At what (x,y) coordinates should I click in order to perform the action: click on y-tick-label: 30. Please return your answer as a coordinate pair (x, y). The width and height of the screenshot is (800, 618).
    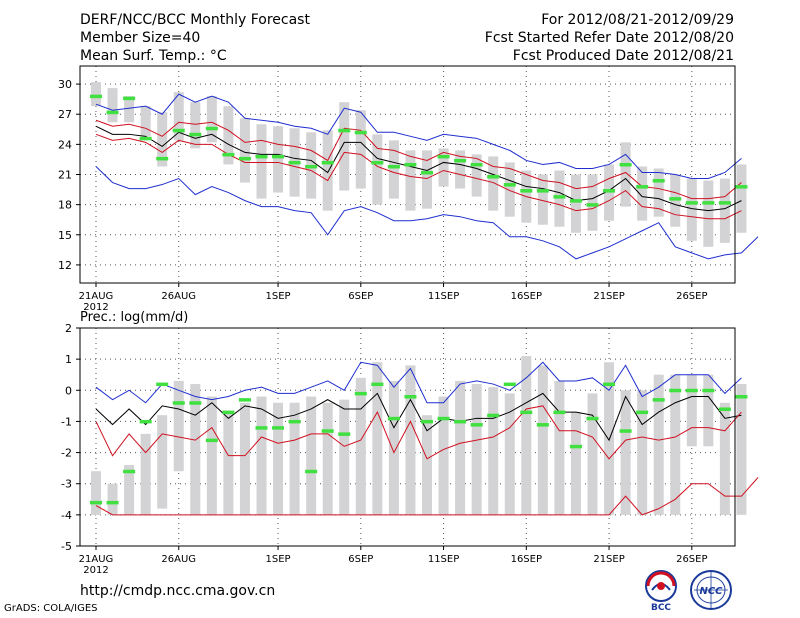
    Looking at the image, I should click on (65, 84).